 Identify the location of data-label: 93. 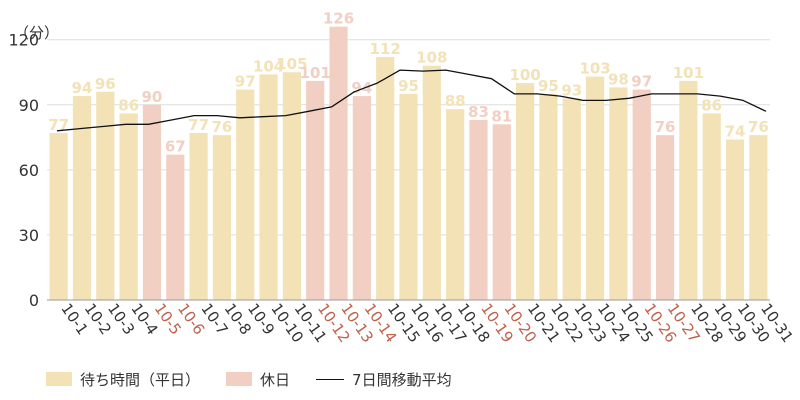
(571, 90).